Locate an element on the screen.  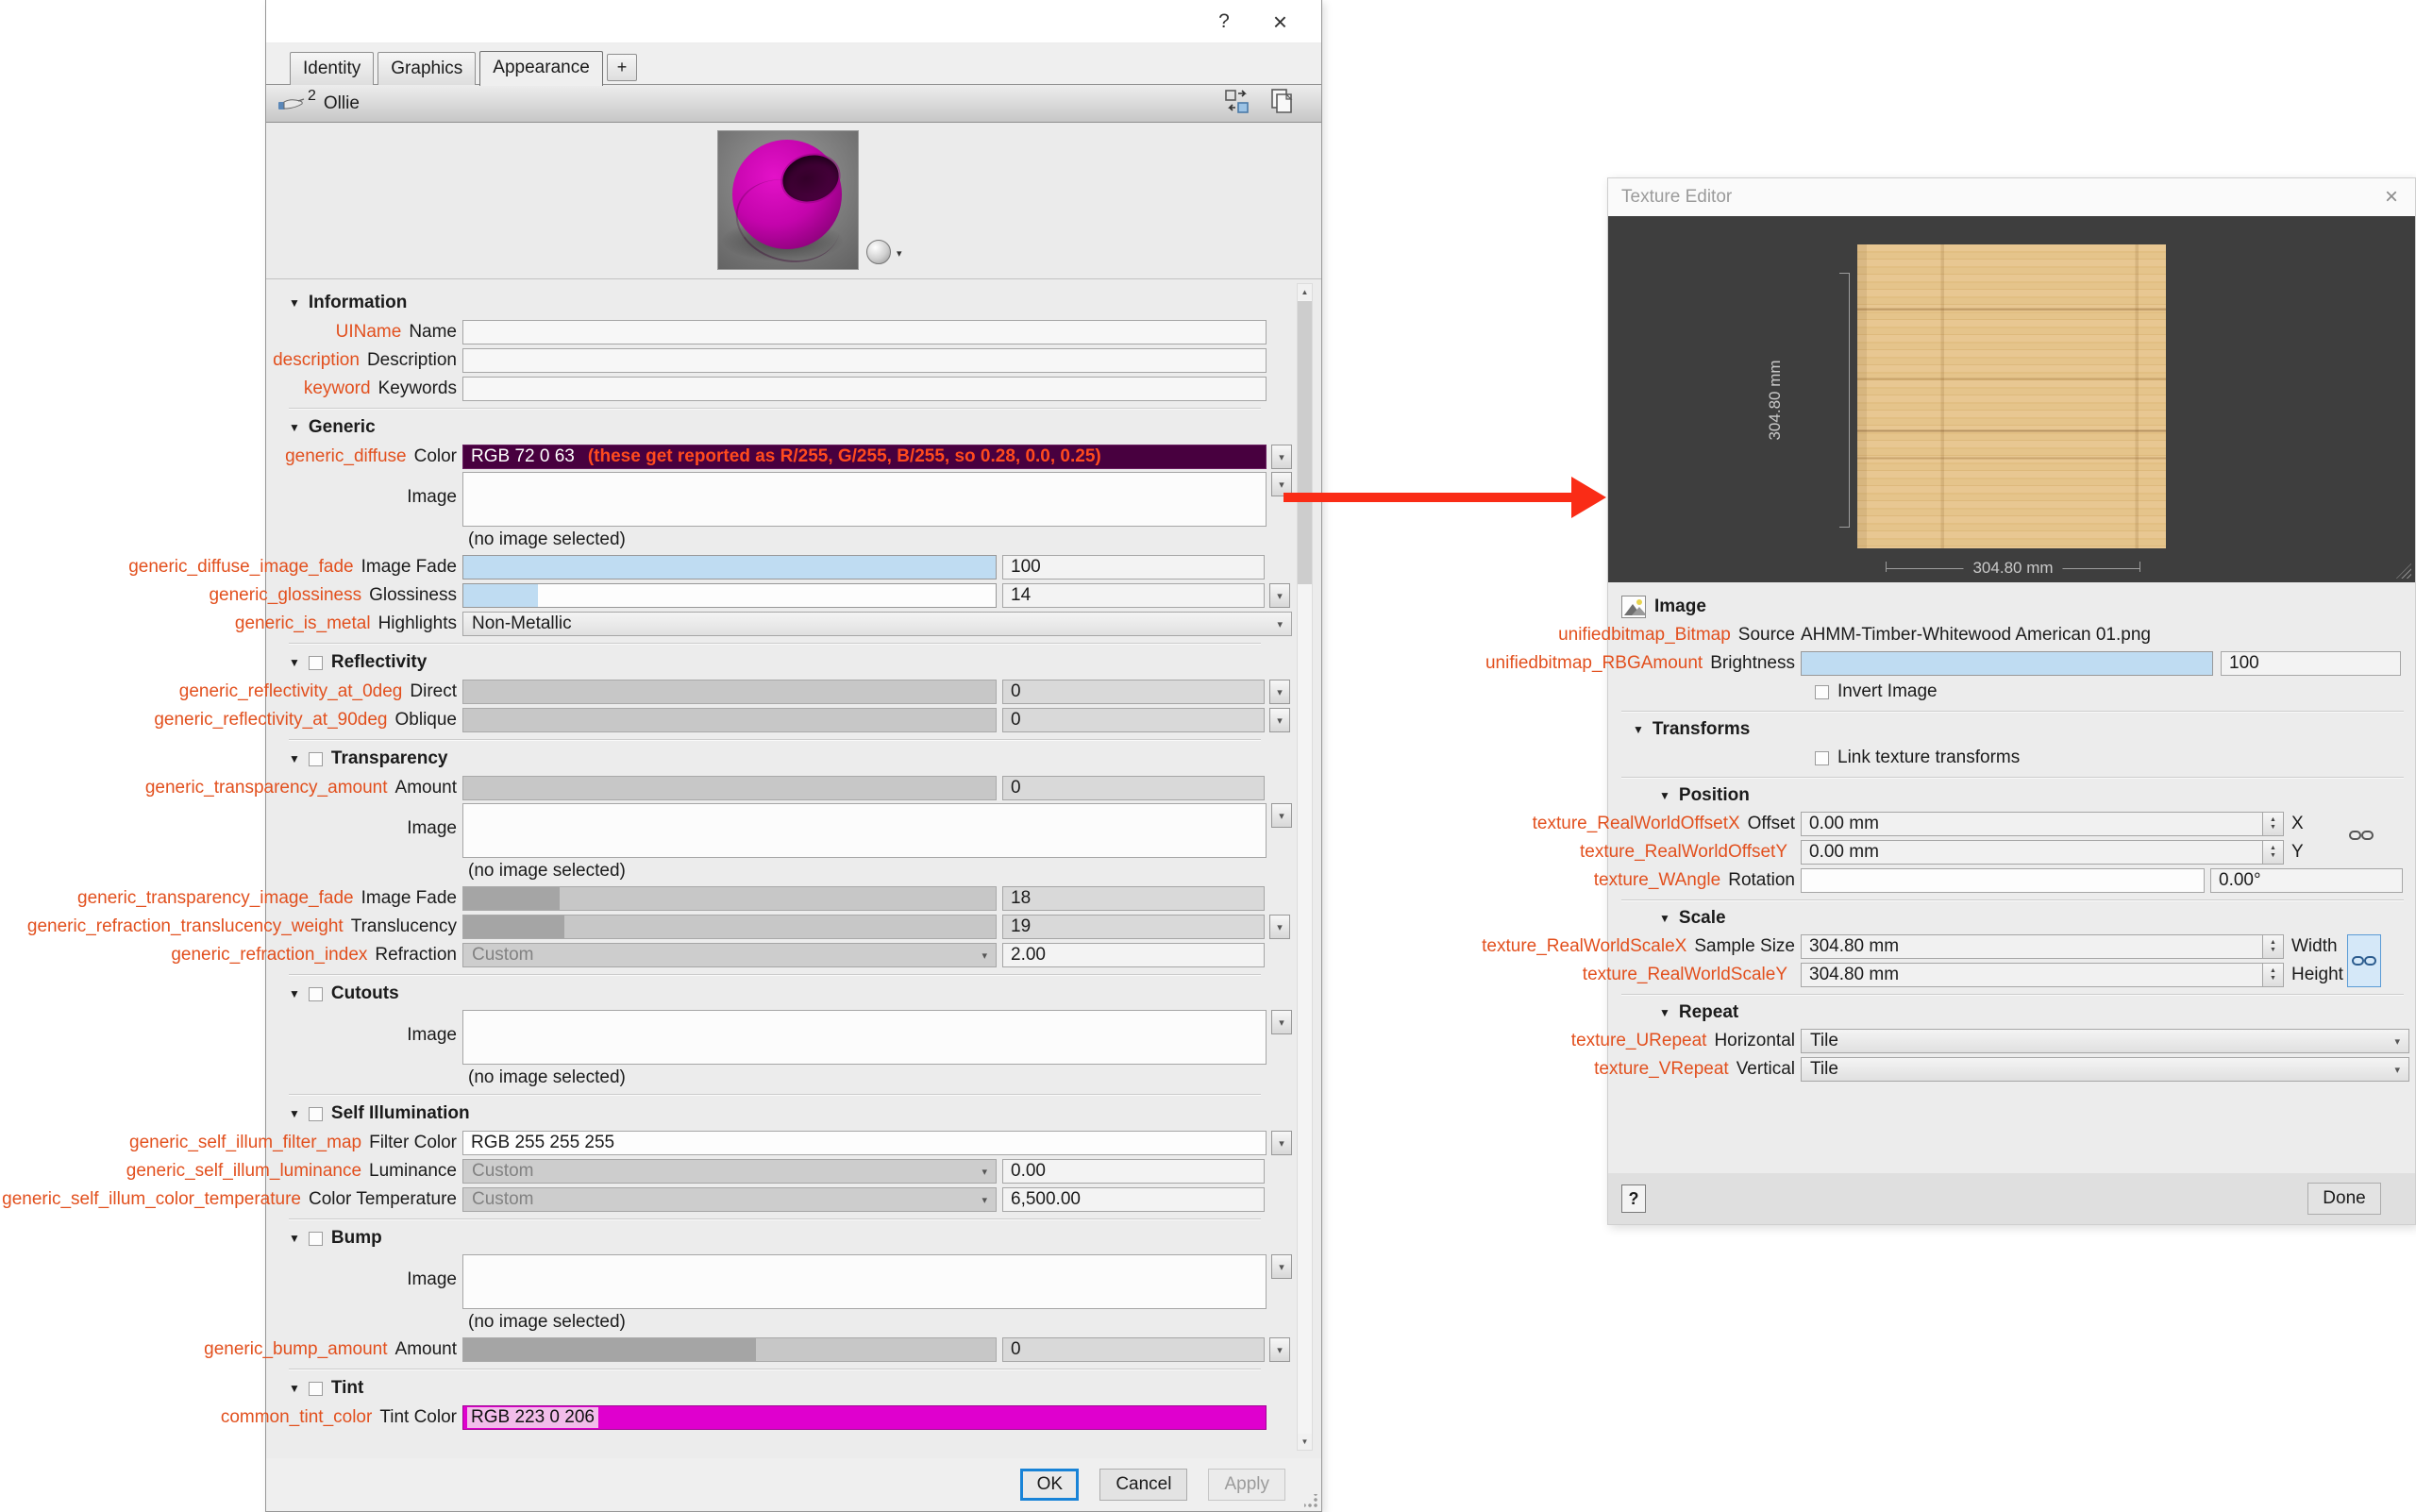
section-generic: ▼ Generic is located at coordinates (333, 427).